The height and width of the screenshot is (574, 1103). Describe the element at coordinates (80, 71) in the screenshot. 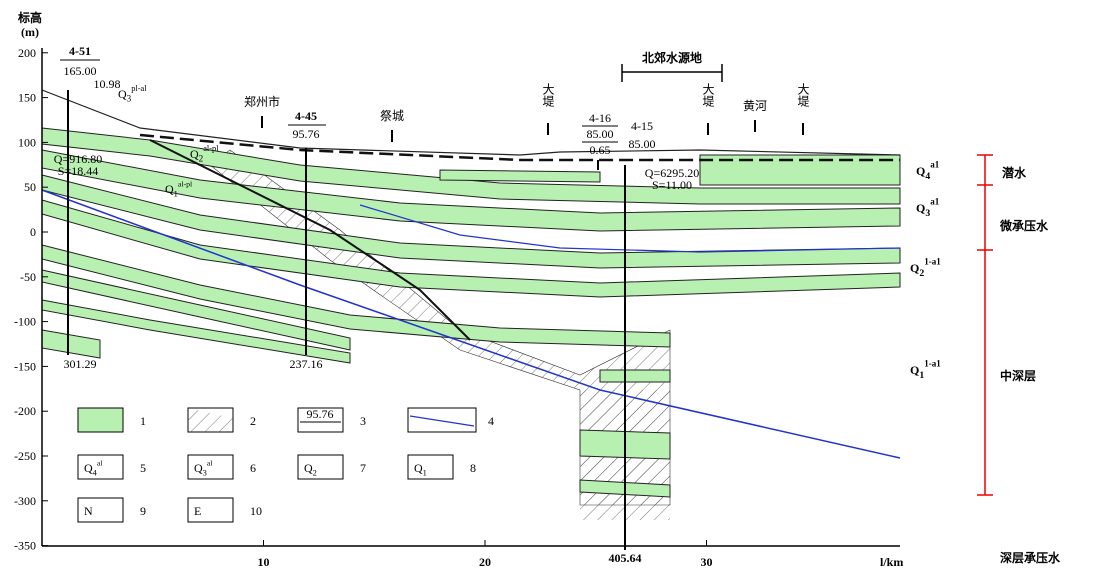

I see `borehole-elevation: 165.00` at that location.